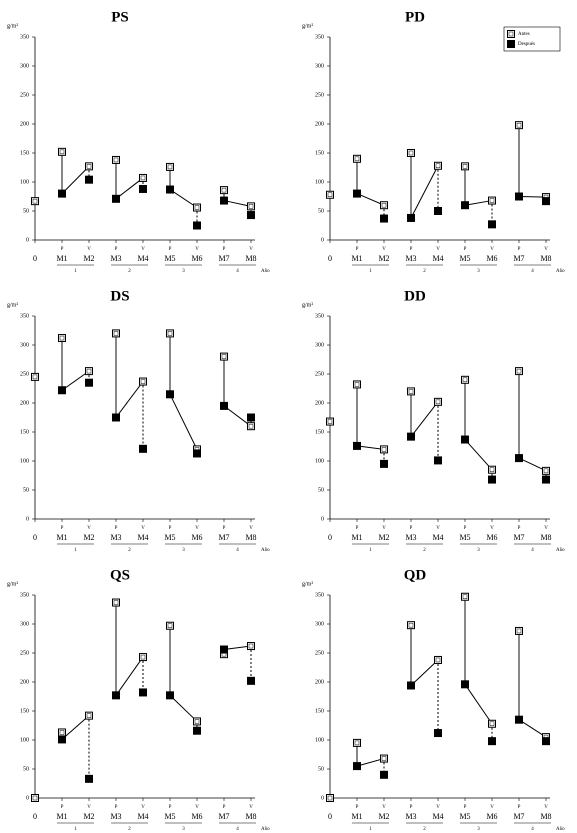 The width and height of the screenshot is (577, 833). I want to click on group-label: 2, so click(129, 550).